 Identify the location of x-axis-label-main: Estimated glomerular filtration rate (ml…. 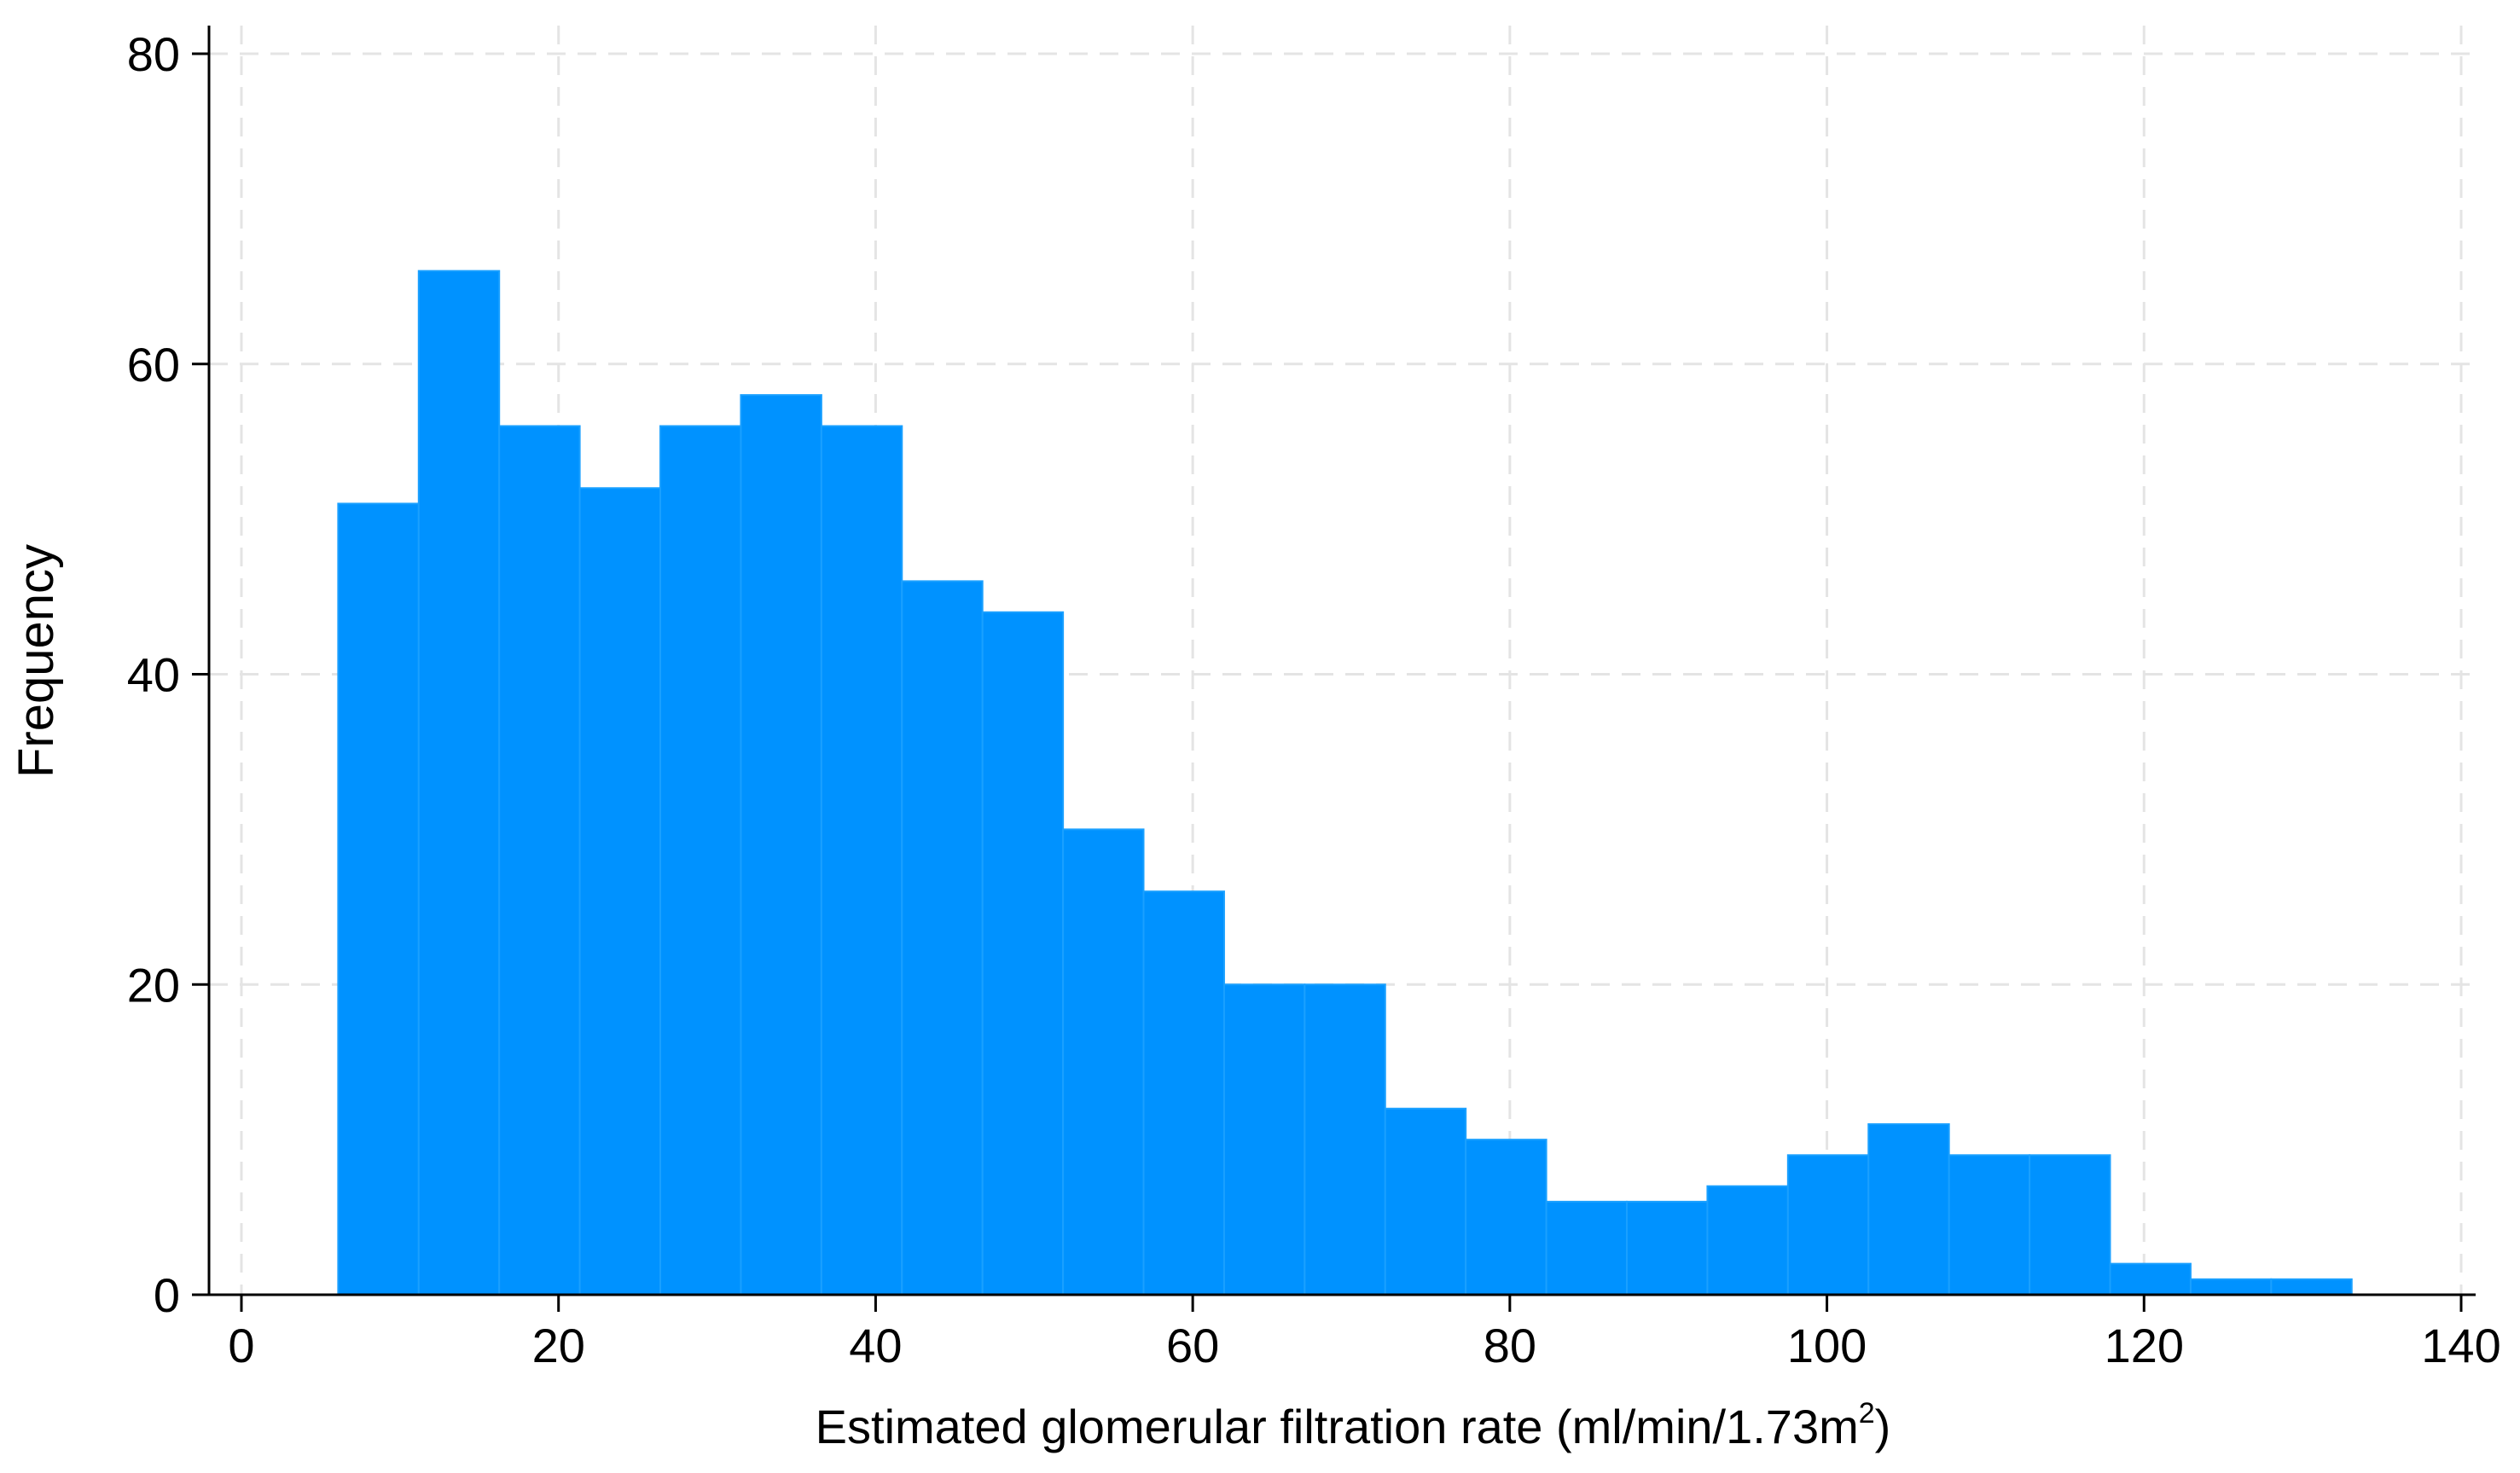
(1338, 1426).